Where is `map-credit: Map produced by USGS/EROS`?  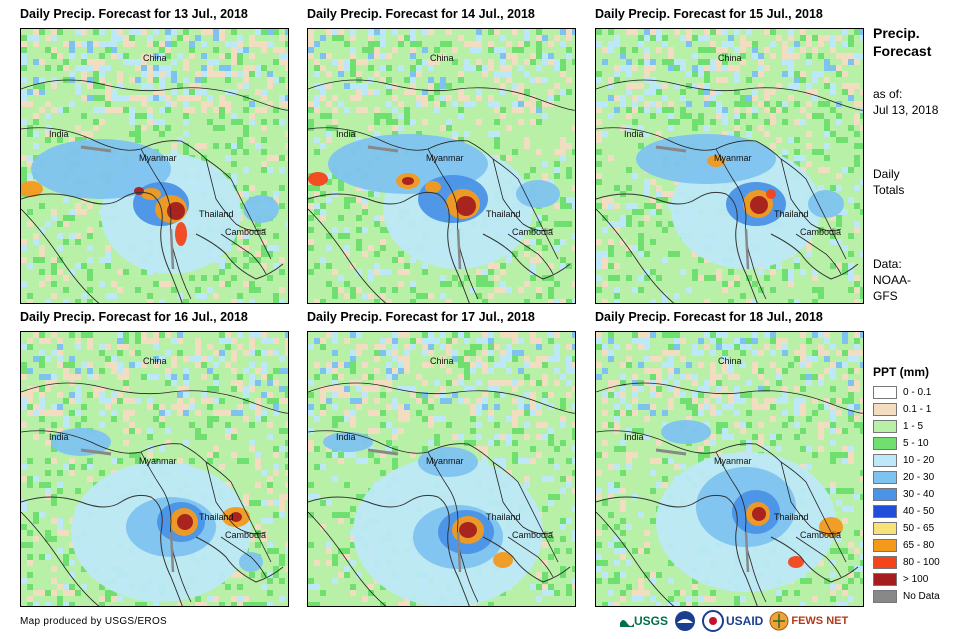 map-credit: Map produced by USGS/EROS is located at coordinates (94, 621).